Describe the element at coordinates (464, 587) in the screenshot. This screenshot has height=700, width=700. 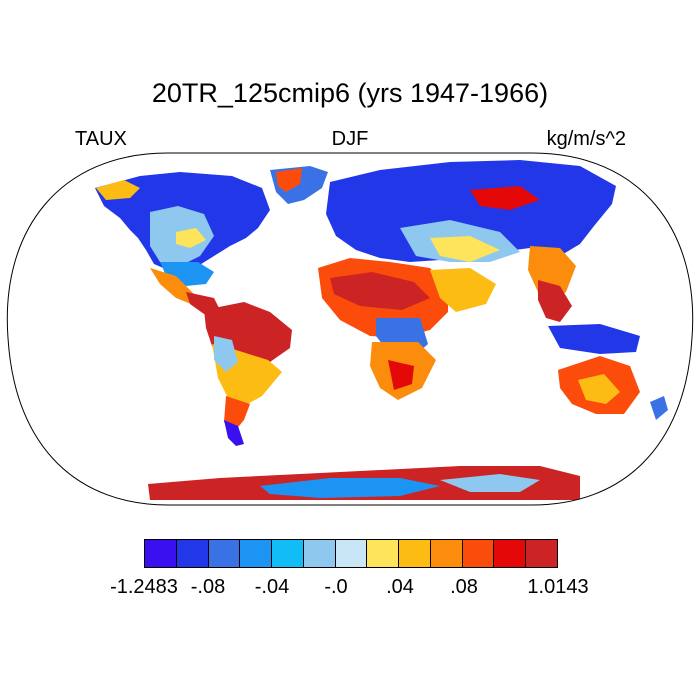
I see `colorbar-tick-label: .08` at that location.